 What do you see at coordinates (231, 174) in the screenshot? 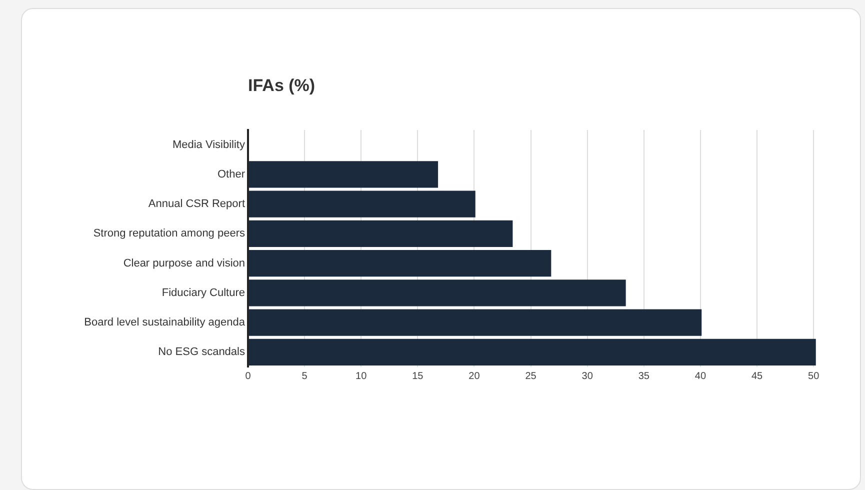
I see `y-tick-label: Other` at bounding box center [231, 174].